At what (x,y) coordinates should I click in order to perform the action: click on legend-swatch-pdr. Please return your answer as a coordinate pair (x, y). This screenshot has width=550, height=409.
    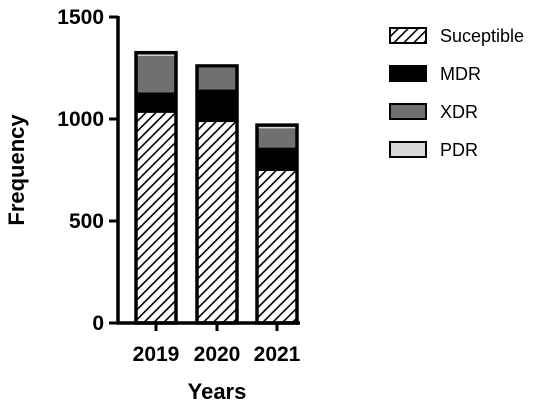
    Looking at the image, I should click on (408, 149).